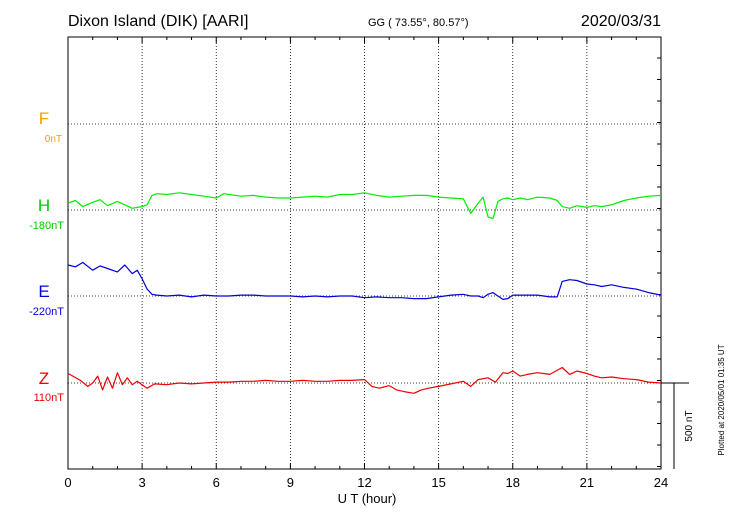  I want to click on series-label-f: F, so click(44, 118).